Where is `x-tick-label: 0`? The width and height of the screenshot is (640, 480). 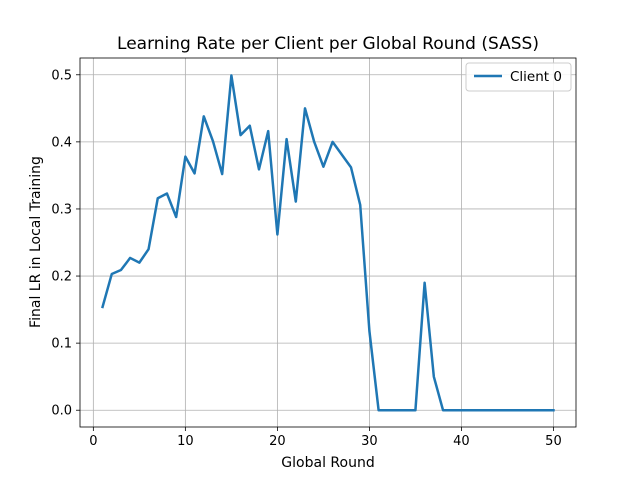 x-tick-label: 0 is located at coordinates (93, 441).